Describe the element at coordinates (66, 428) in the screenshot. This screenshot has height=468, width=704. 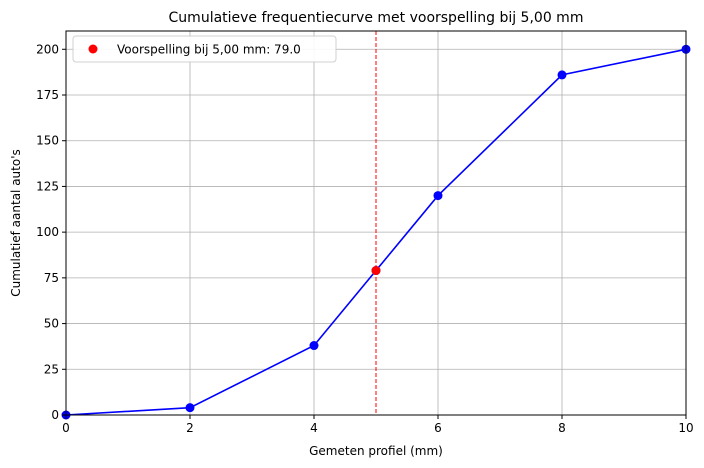
I see `x-tick-label: 0` at that location.